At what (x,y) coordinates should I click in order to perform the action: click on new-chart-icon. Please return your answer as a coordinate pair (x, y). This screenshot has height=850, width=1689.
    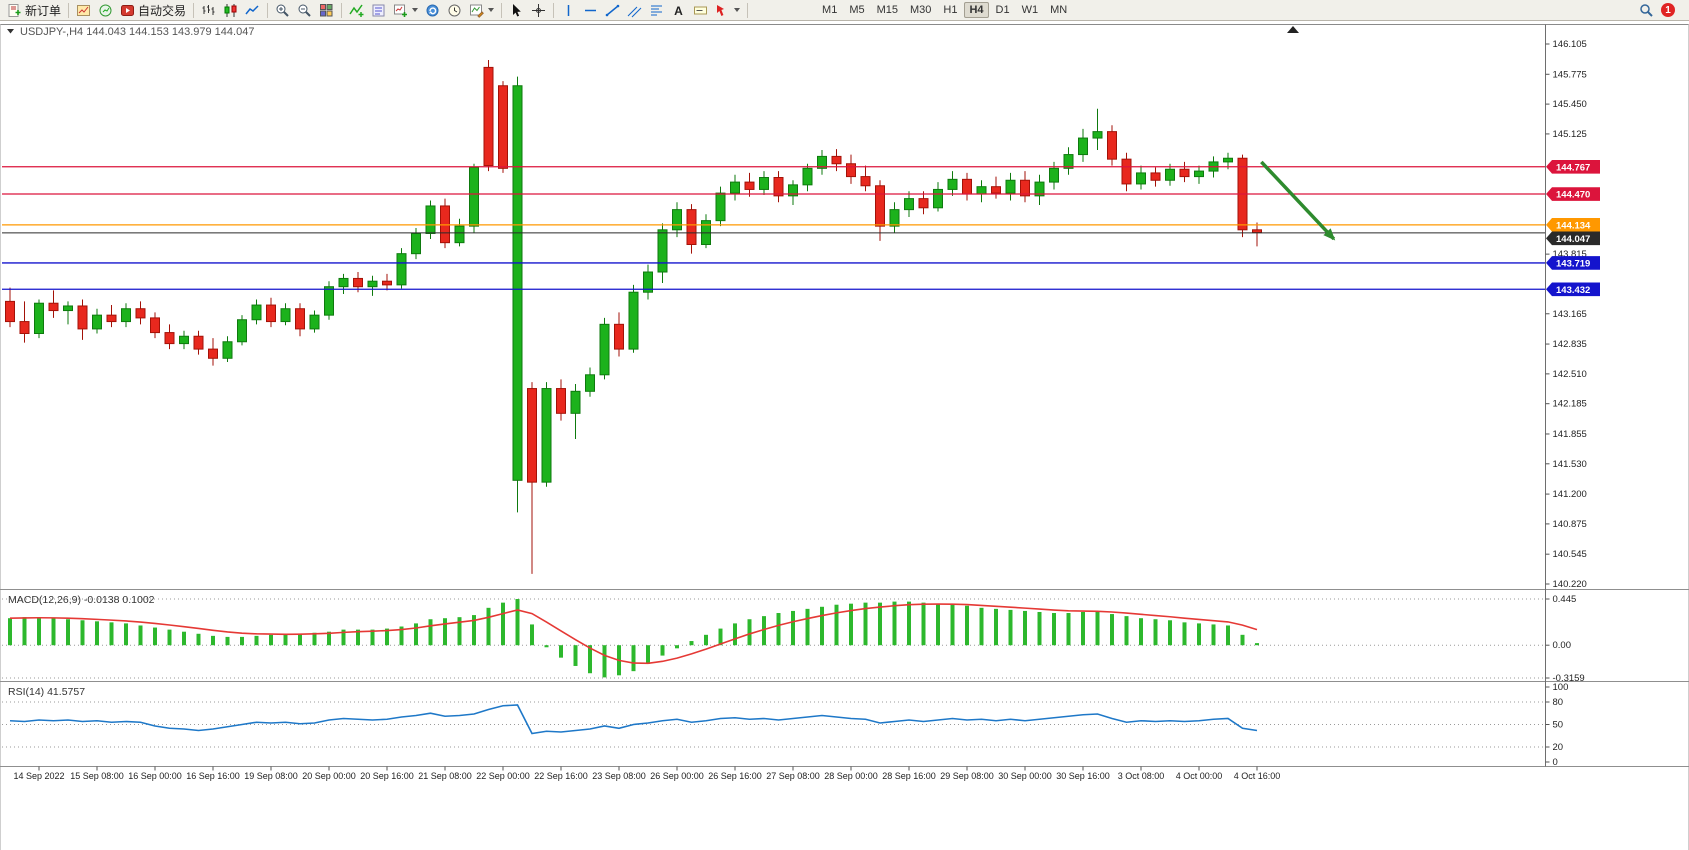
    Looking at the image, I should click on (401, 10).